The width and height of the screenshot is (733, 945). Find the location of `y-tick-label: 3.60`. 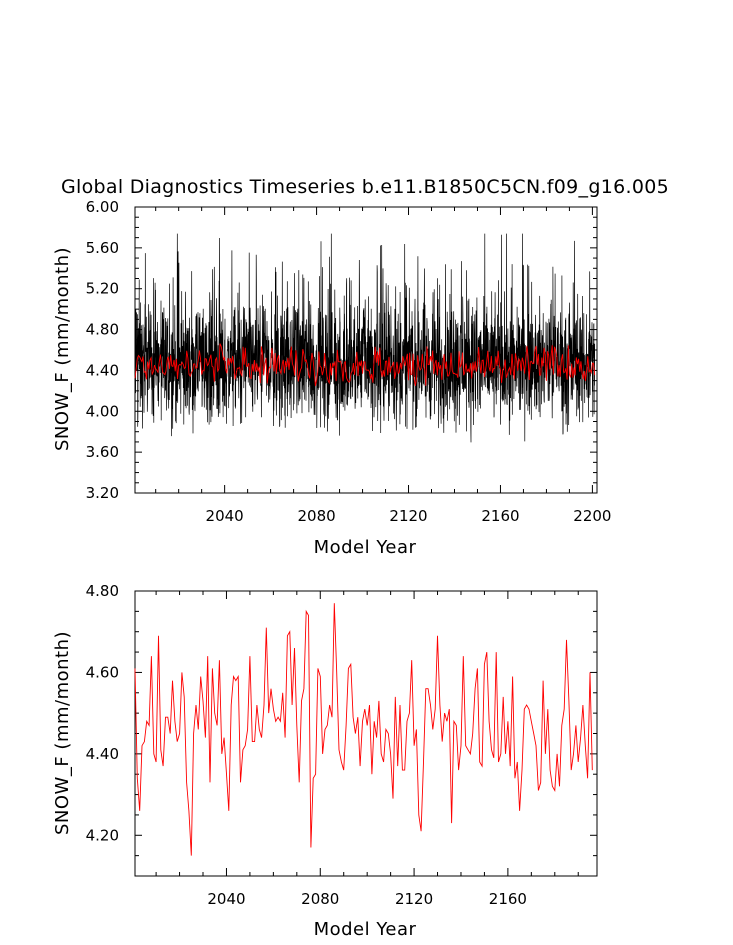

y-tick-label: 3.60 is located at coordinates (102, 452).